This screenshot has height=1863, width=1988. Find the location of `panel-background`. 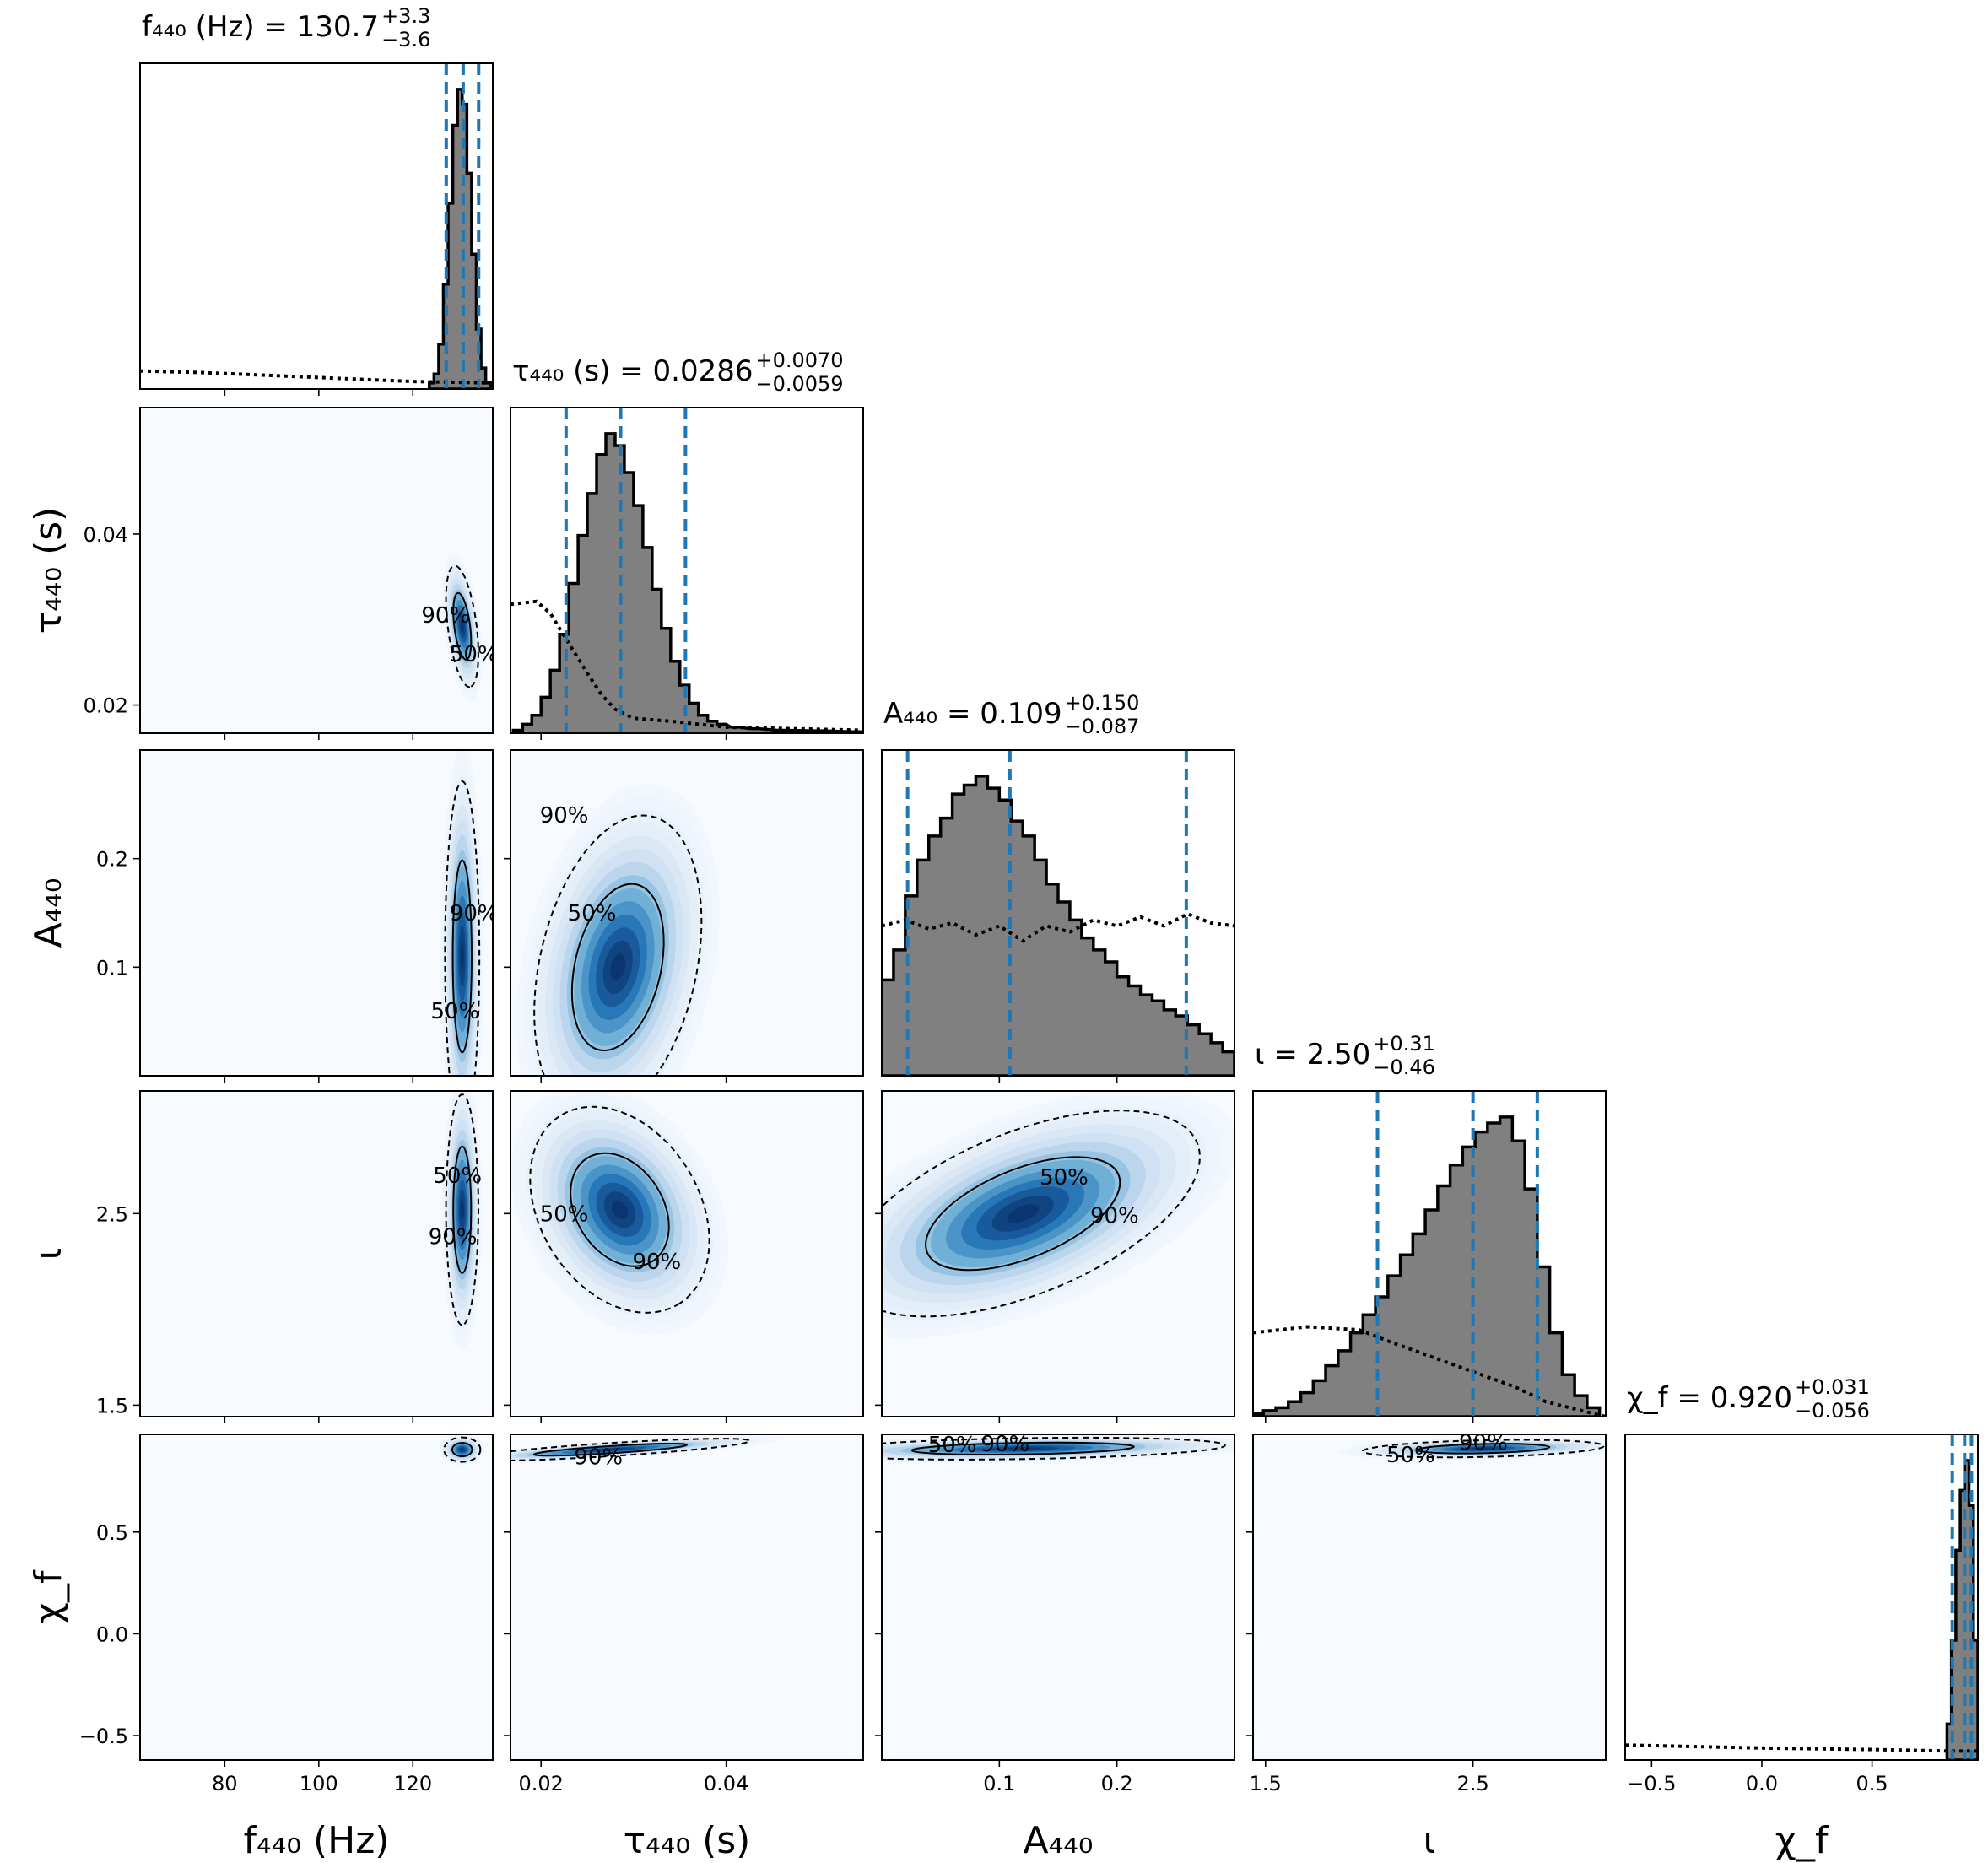

panel-background is located at coordinates (1801, 1597).